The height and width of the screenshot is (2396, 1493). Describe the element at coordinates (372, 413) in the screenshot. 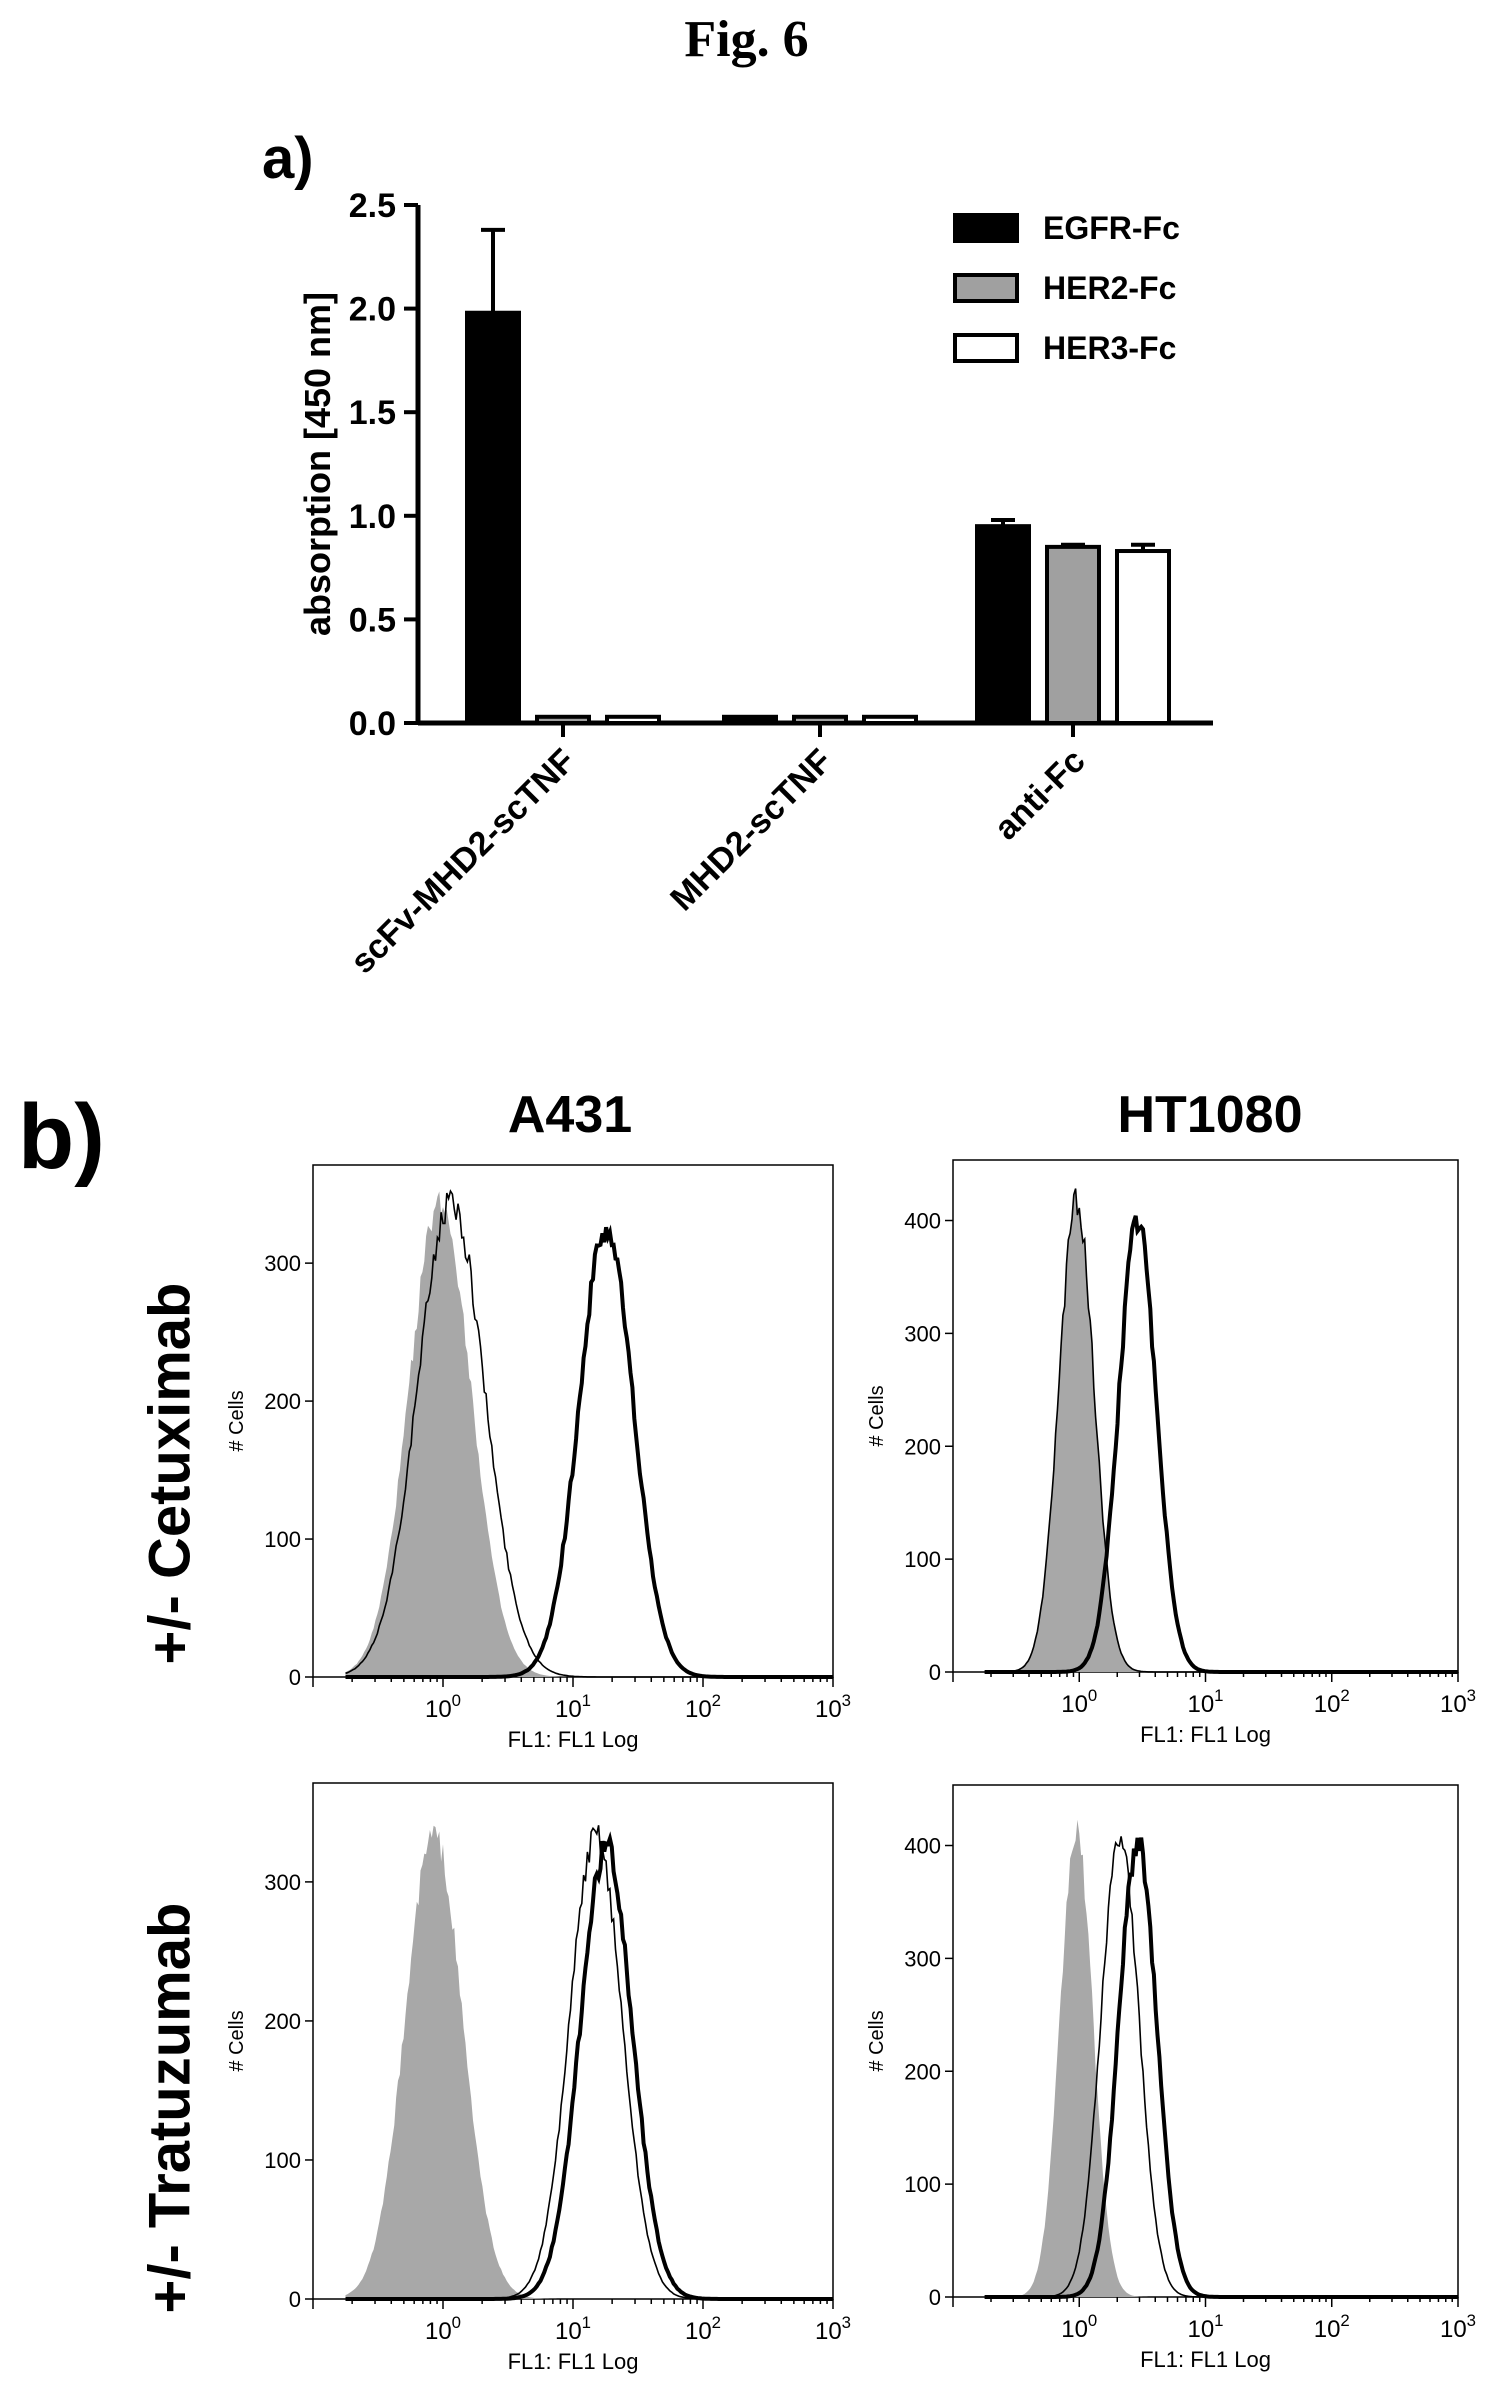

I see `y-tick-label: 1.5` at that location.